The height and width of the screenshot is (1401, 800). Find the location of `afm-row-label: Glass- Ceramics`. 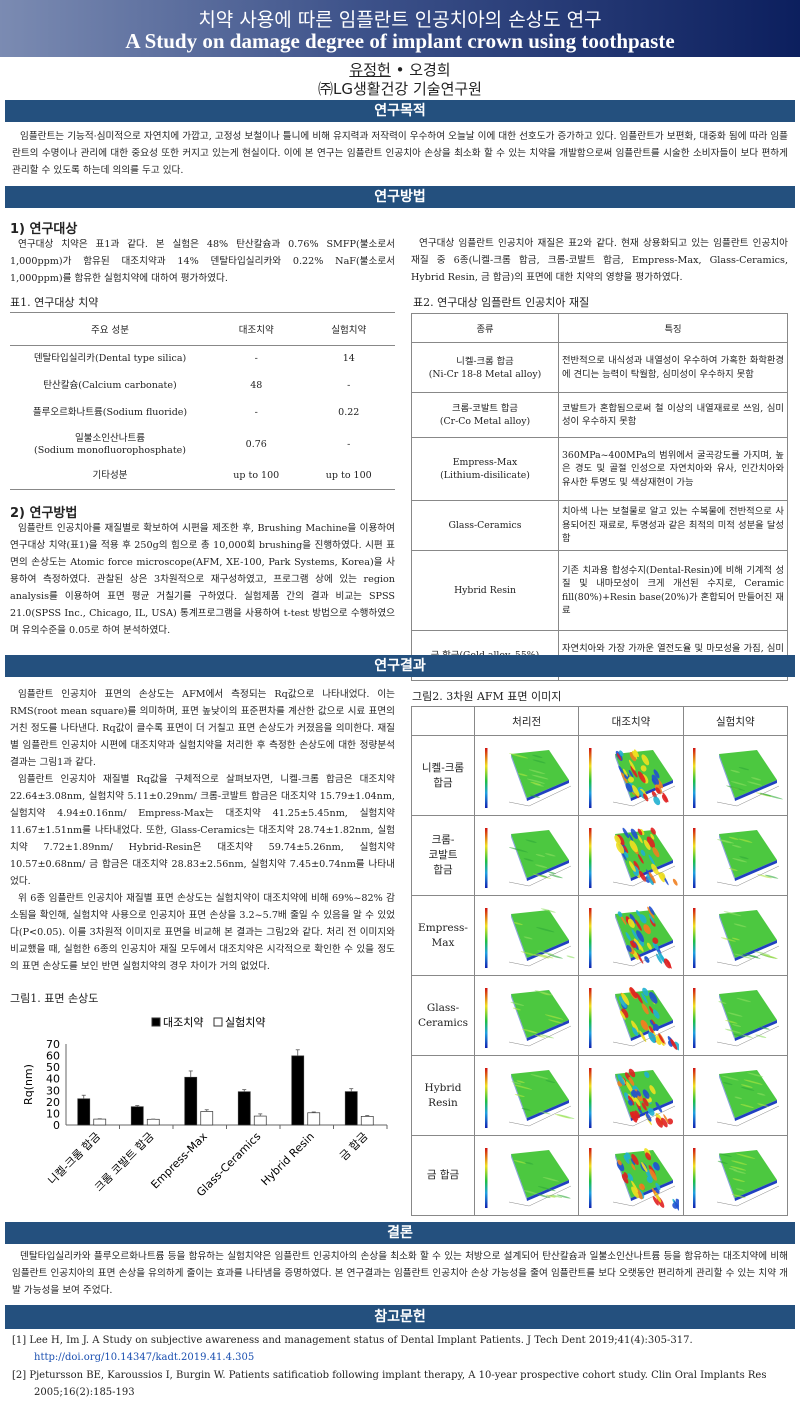

afm-row-label: Glass- Ceramics is located at coordinates (443, 1015).